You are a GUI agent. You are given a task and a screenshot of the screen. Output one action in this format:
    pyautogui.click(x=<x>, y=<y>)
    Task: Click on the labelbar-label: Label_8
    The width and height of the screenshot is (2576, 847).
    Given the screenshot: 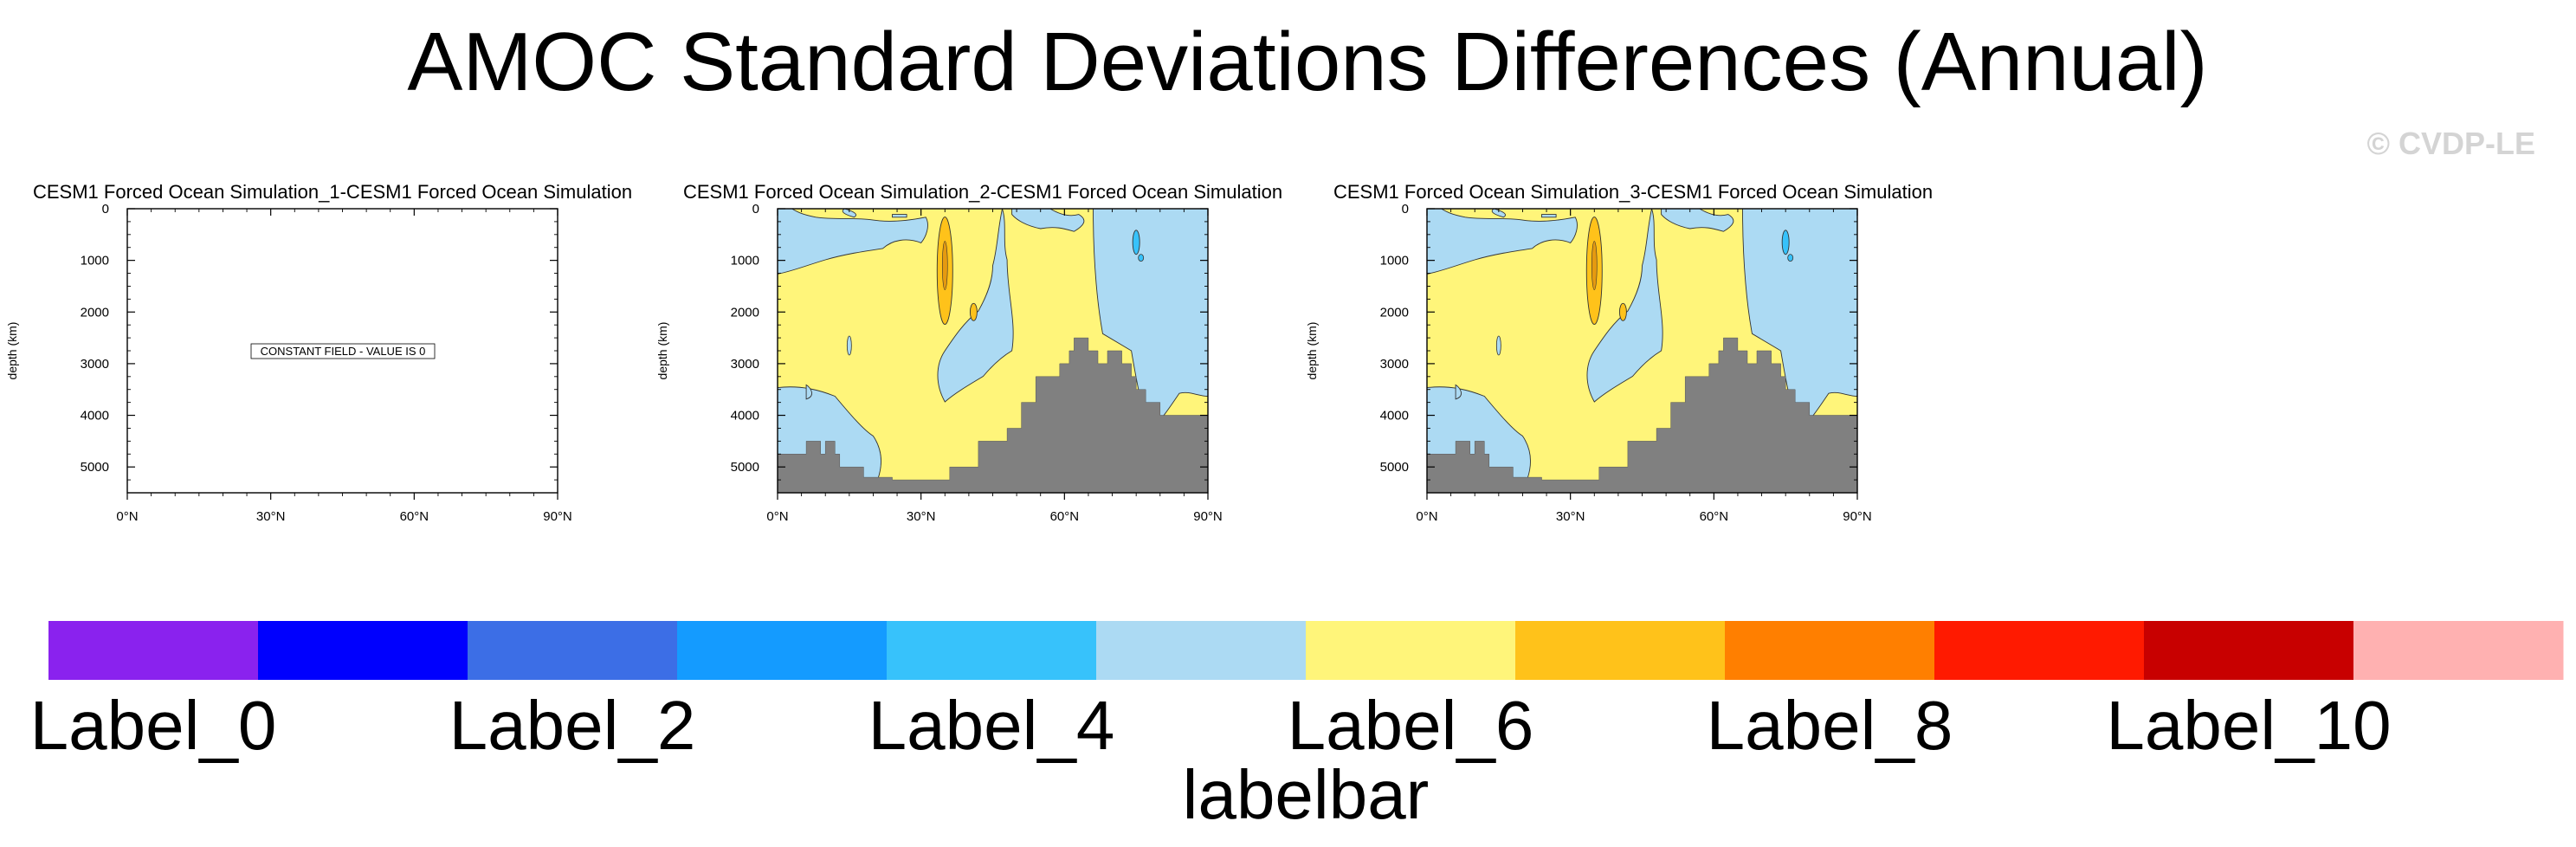 What is the action you would take?
    pyautogui.click(x=1830, y=725)
    